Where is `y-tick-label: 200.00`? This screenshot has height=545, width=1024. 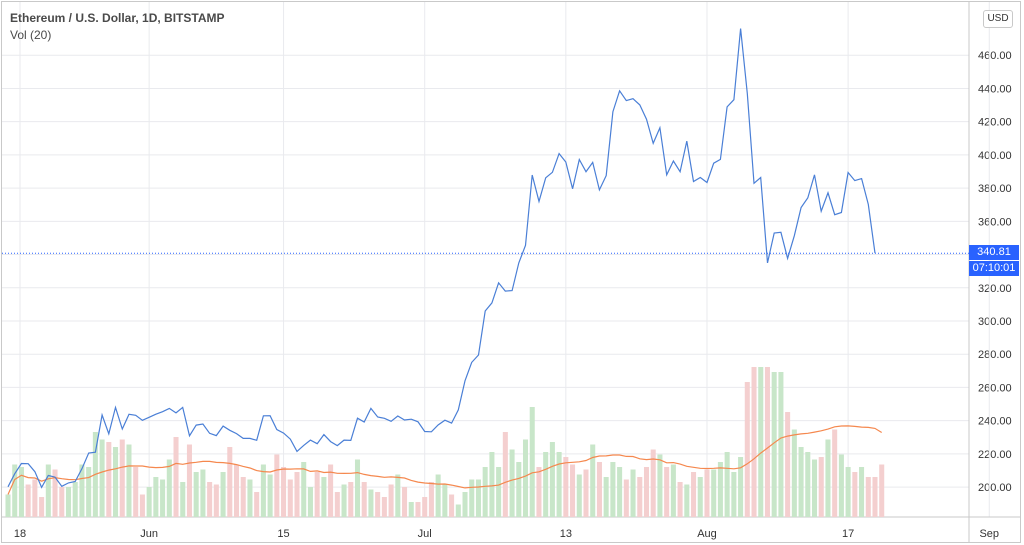 y-tick-label: 200.00 is located at coordinates (995, 488).